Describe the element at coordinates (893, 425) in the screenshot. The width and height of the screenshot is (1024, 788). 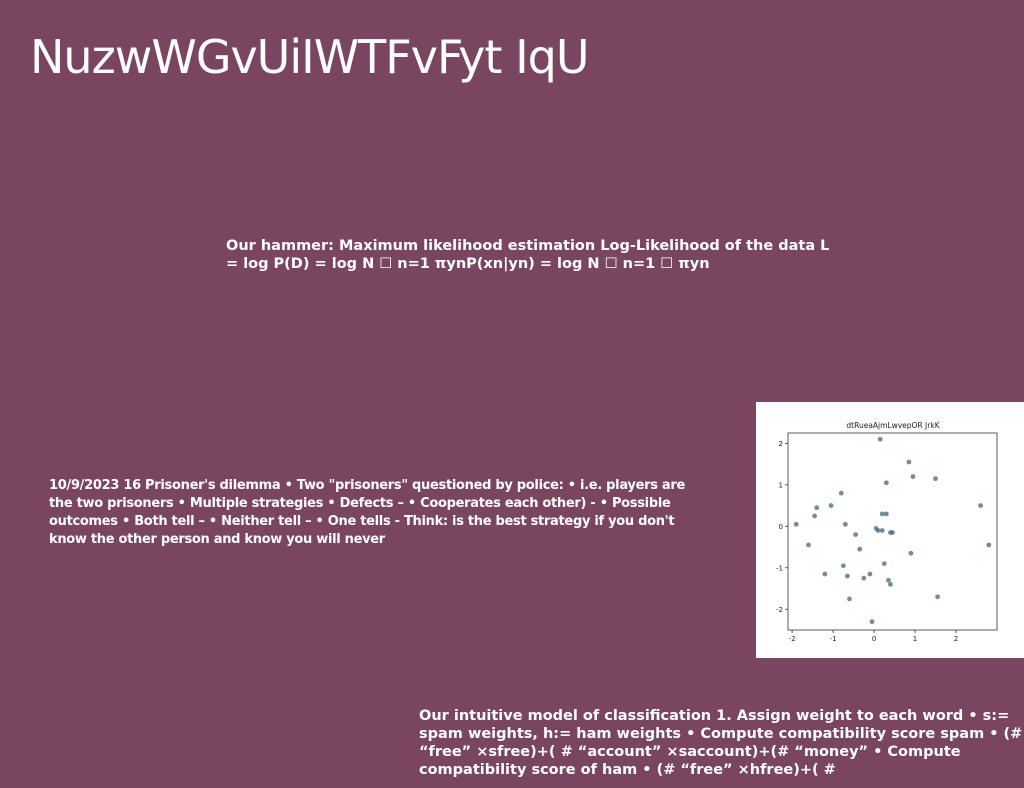
I see `plot-title: dtRueaAjmLwvepOR JrkK` at that location.